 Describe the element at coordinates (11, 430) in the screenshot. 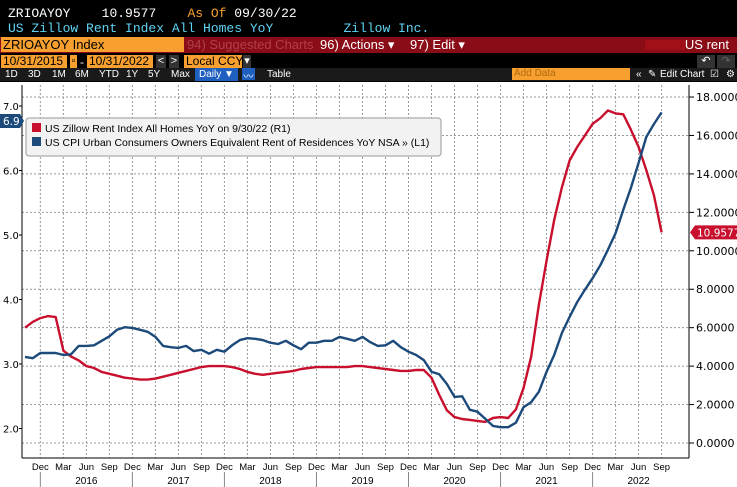

I see `left-tick-label: 2.0` at that location.